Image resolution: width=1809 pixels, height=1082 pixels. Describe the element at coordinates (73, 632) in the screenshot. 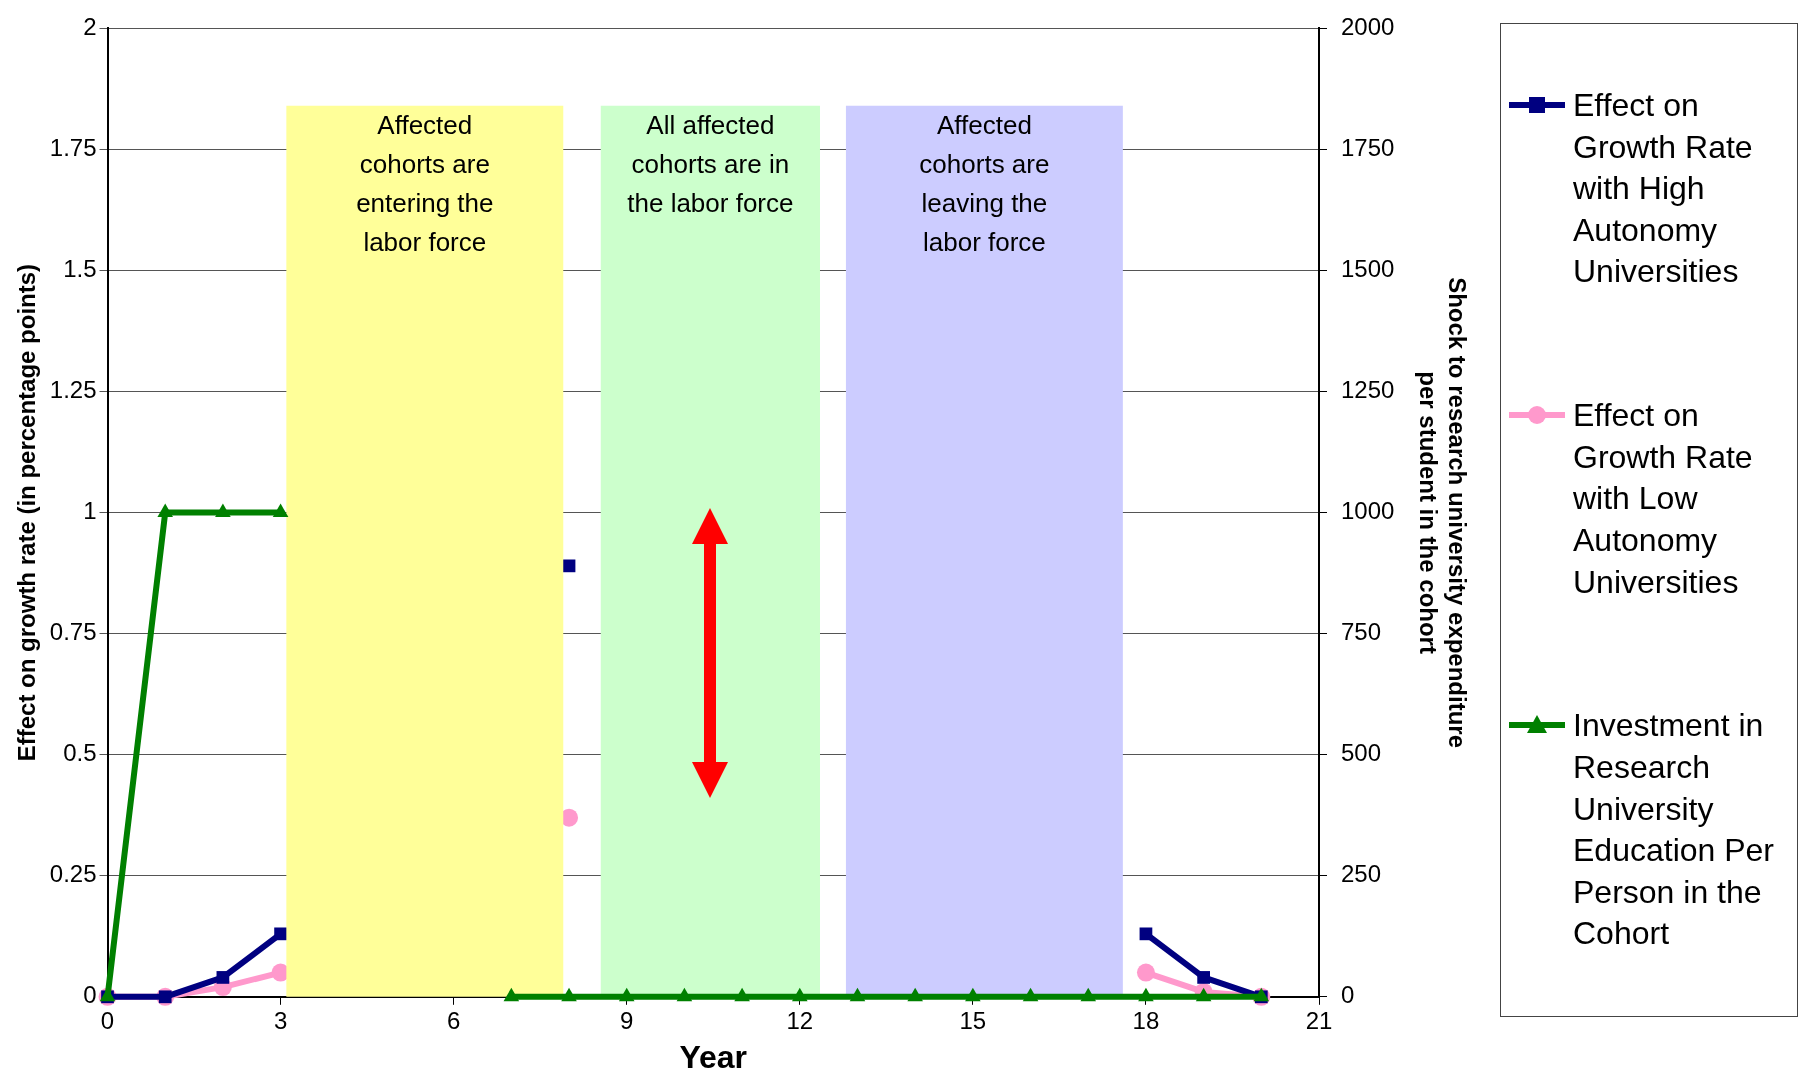

I see `y-tick-label: 0.75` at that location.